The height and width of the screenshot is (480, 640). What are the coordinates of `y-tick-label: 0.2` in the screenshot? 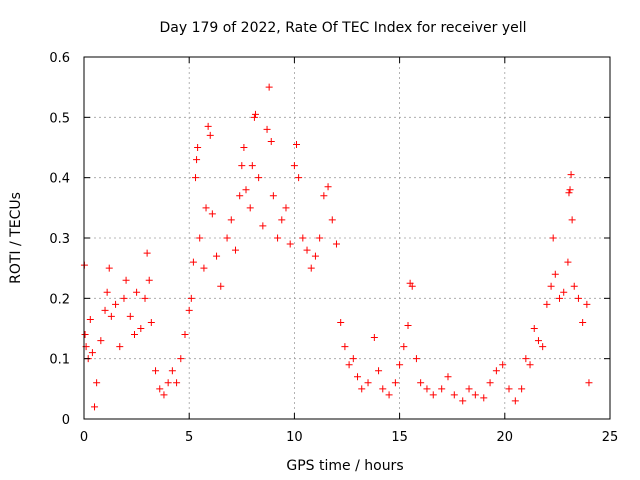 It's located at (59, 299).